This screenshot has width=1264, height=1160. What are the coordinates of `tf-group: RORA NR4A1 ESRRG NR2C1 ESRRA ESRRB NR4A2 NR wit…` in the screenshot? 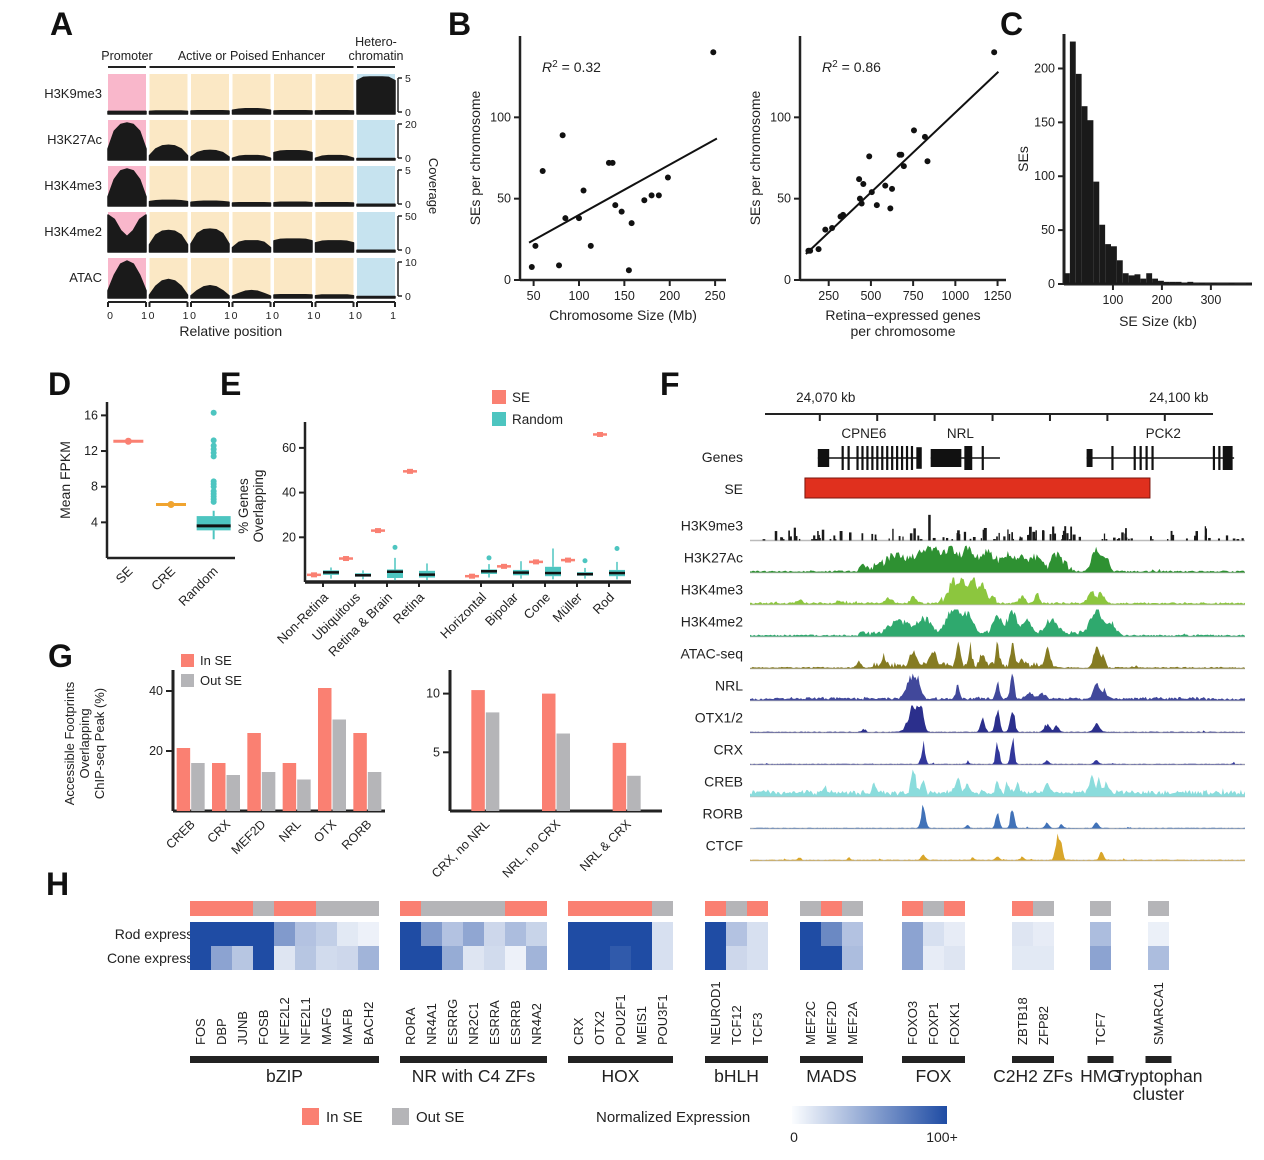 It's located at (473, 993).